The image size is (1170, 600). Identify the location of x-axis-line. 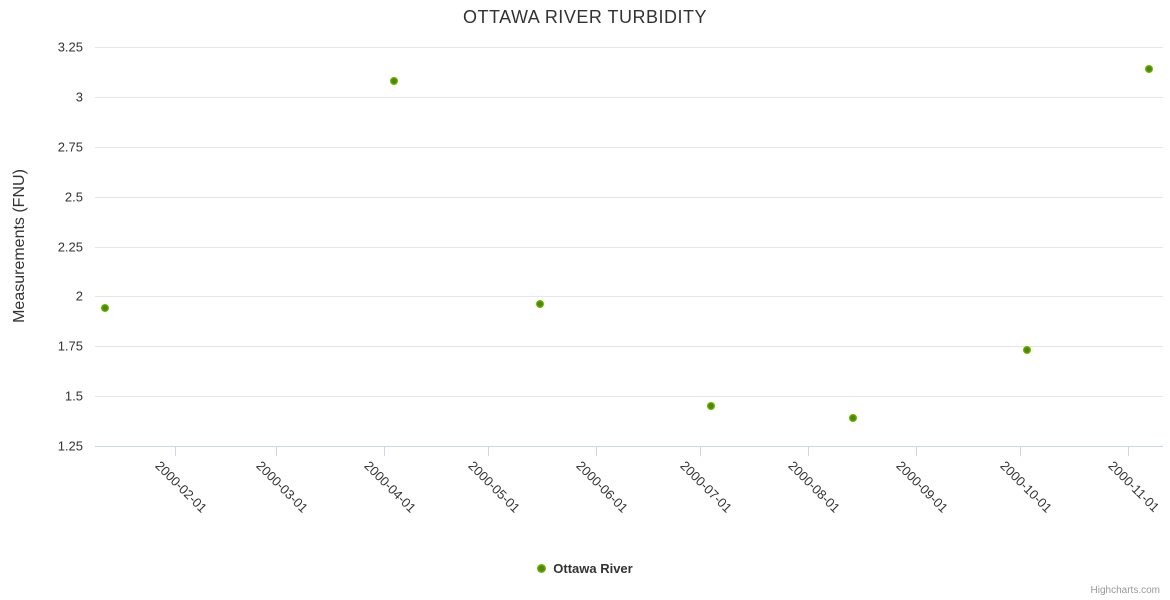
(629, 446).